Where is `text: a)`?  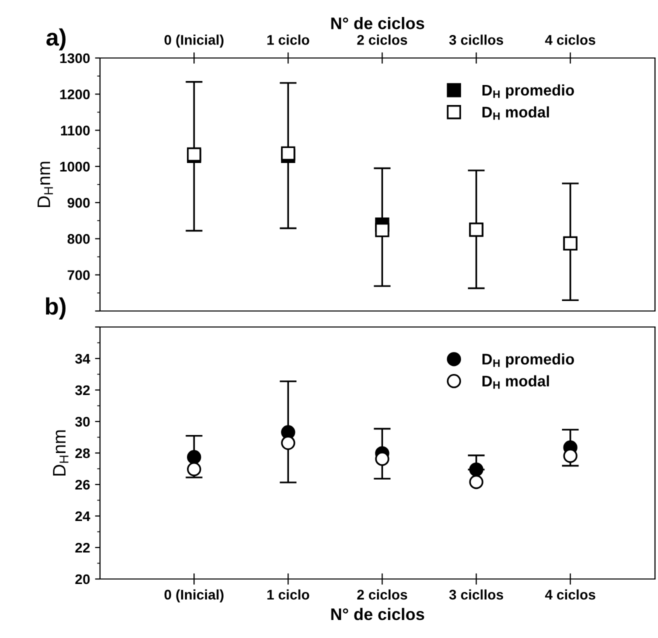
text: a) is located at coordinates (56, 39).